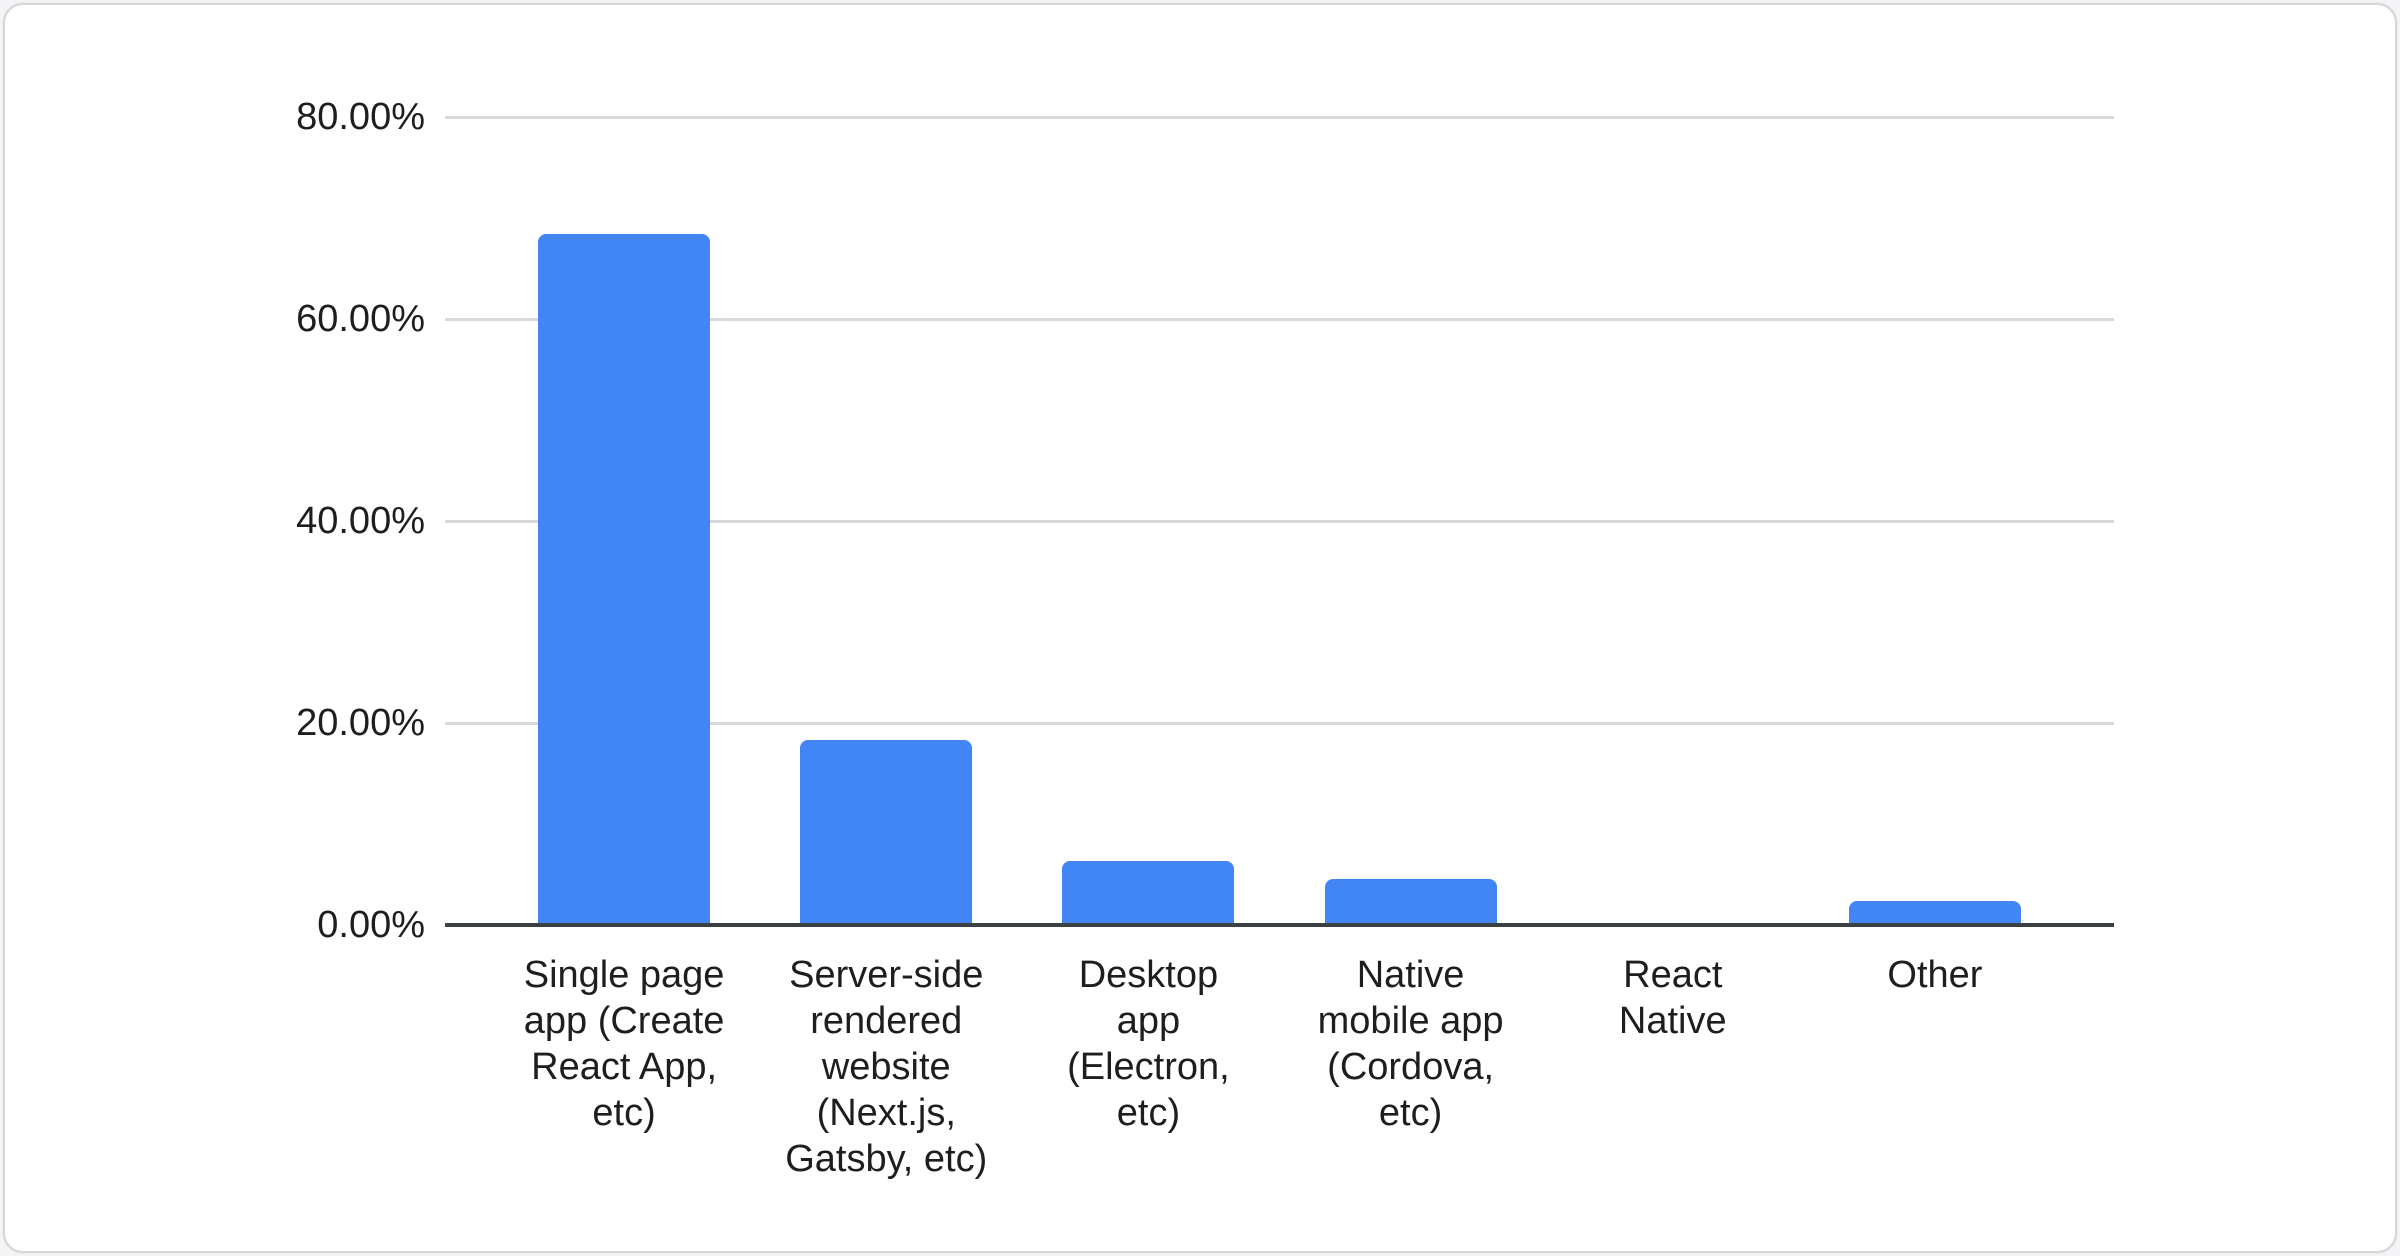 This screenshot has width=2400, height=1256. I want to click on y-tick-label: 60.00%, so click(360, 319).